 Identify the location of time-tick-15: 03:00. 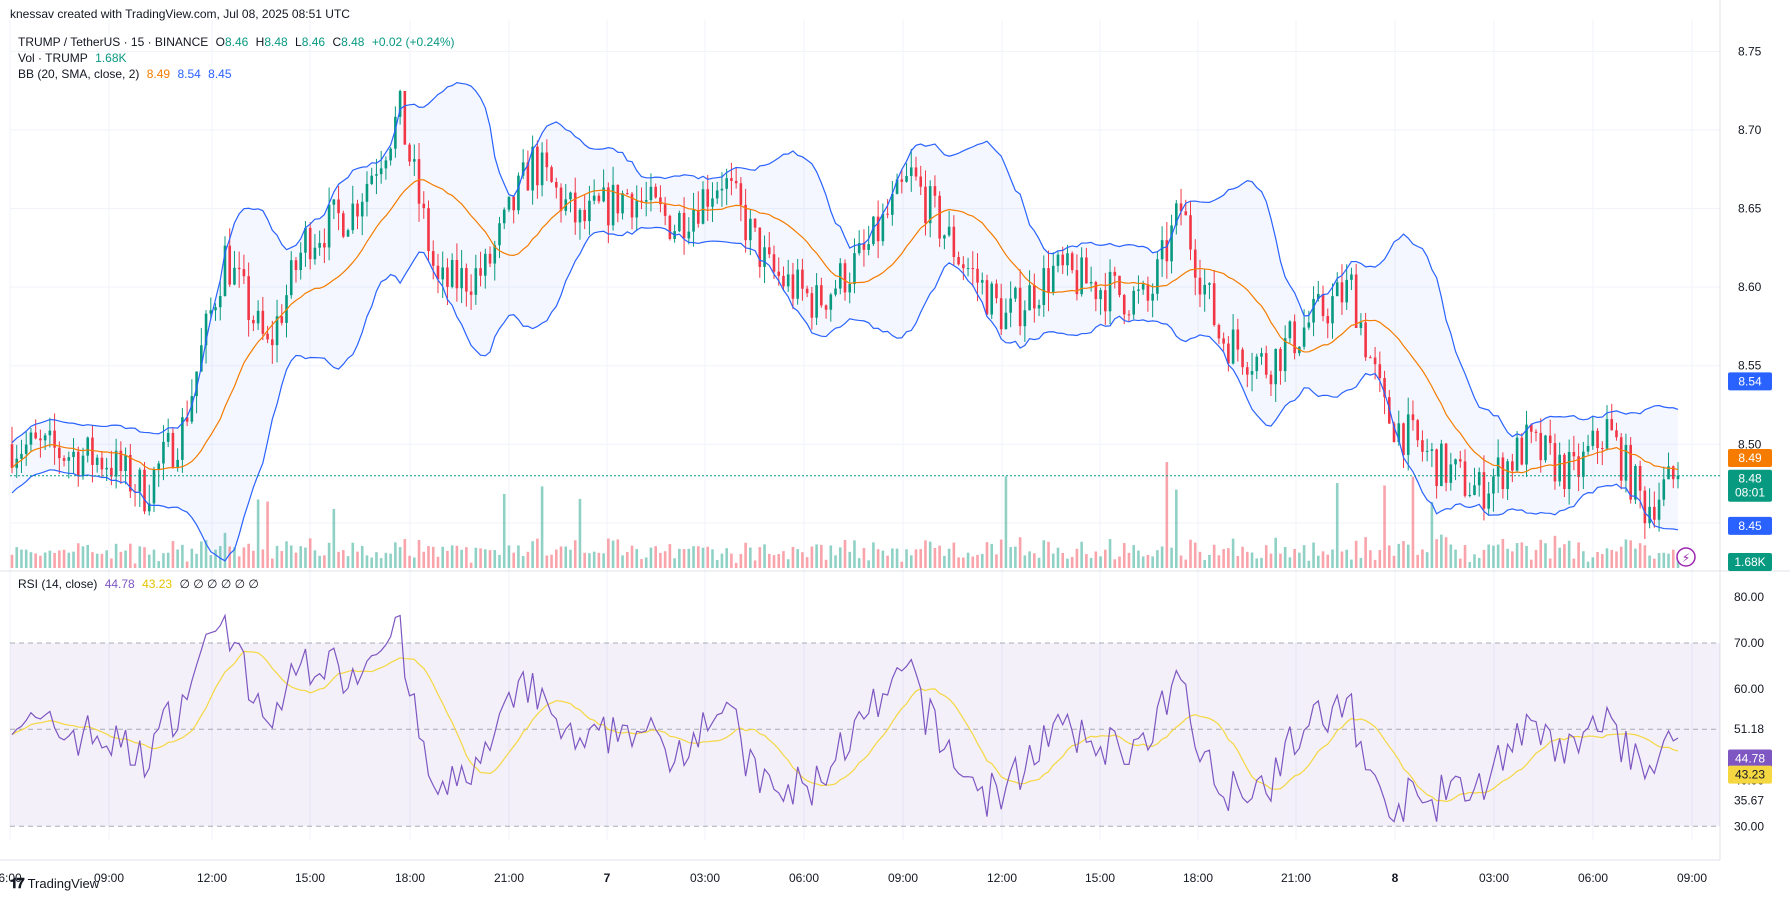
(1494, 878).